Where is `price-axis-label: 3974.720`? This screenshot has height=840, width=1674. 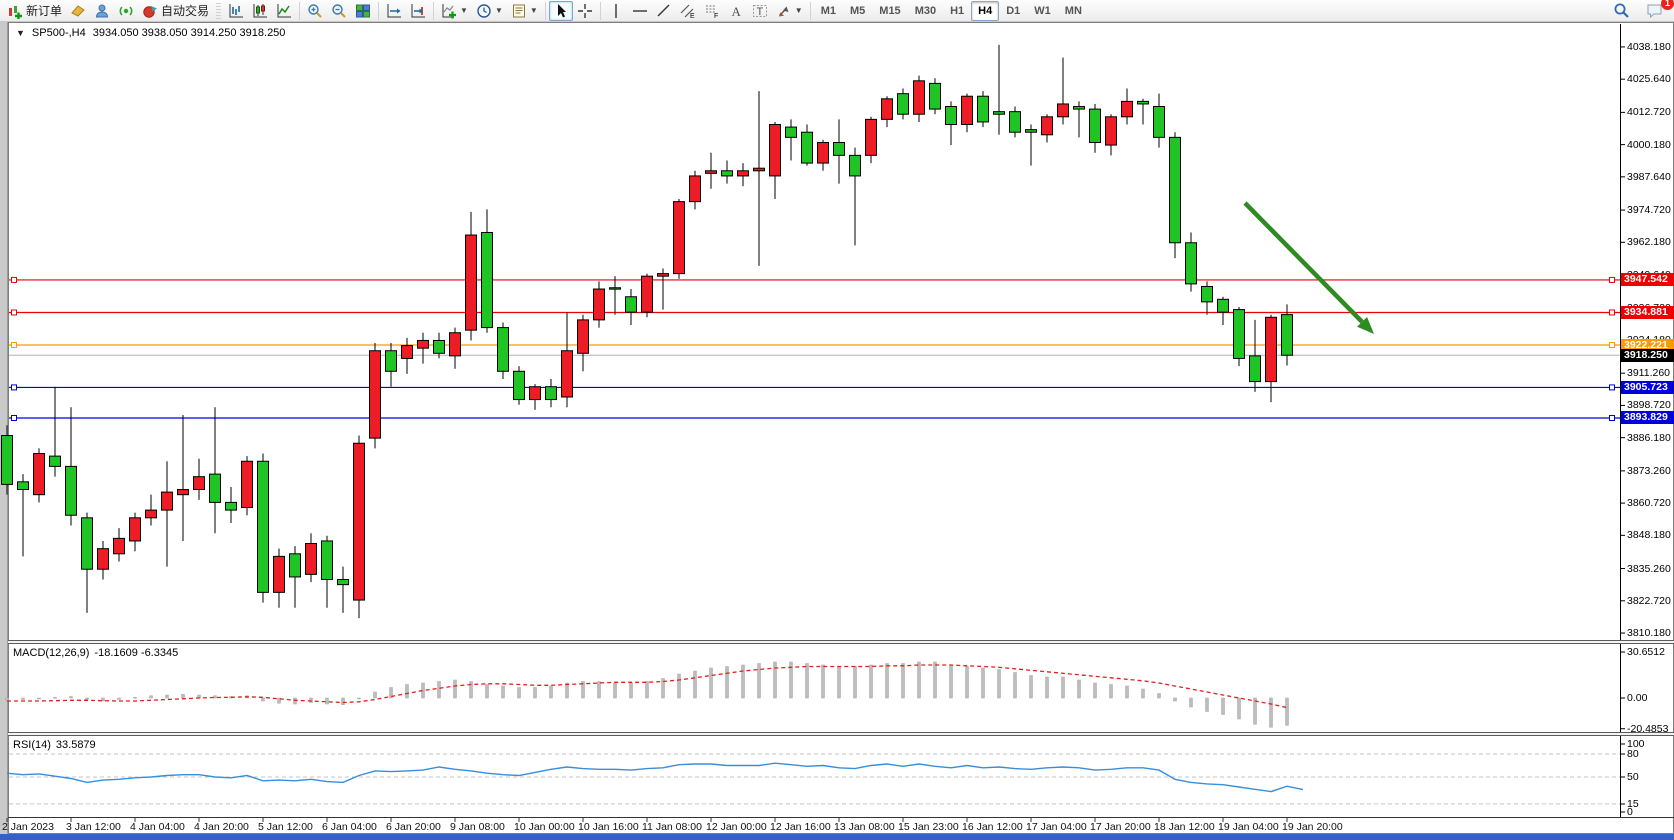 price-axis-label: 3974.720 is located at coordinates (1649, 210).